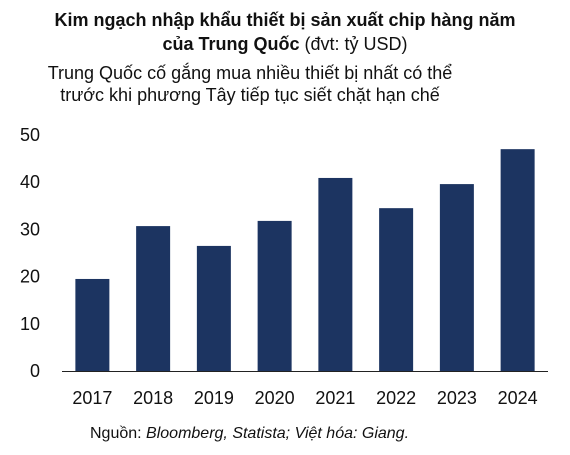 The width and height of the screenshot is (570, 455). I want to click on bar-2017, so click(92, 324).